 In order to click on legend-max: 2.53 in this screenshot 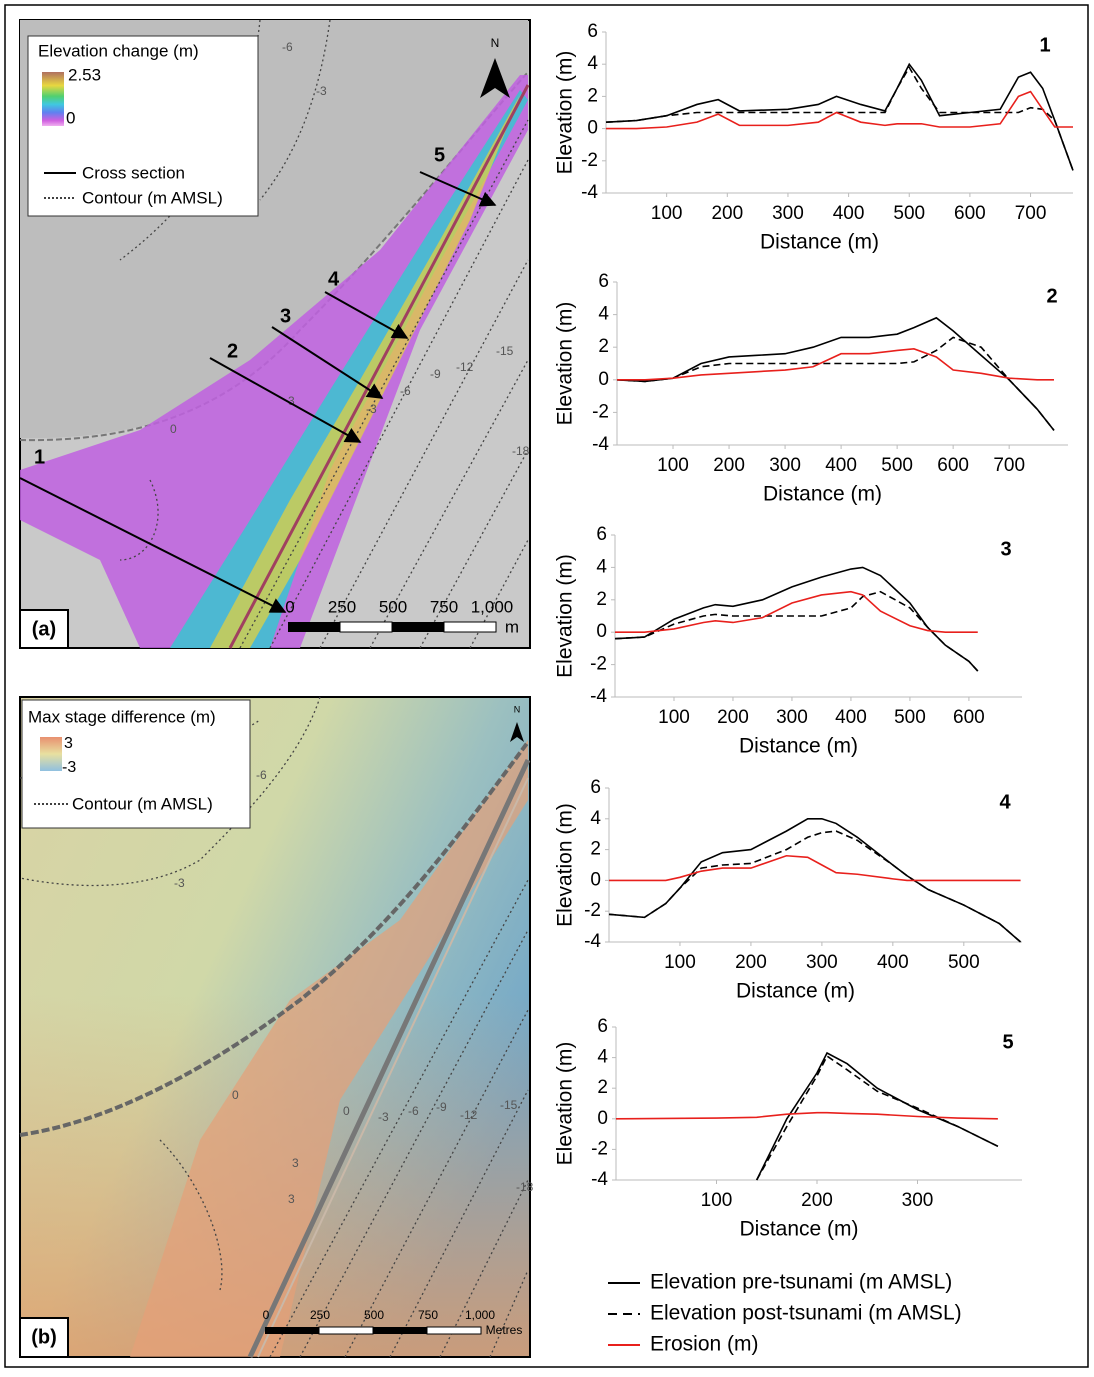, I will do `click(84, 74)`.